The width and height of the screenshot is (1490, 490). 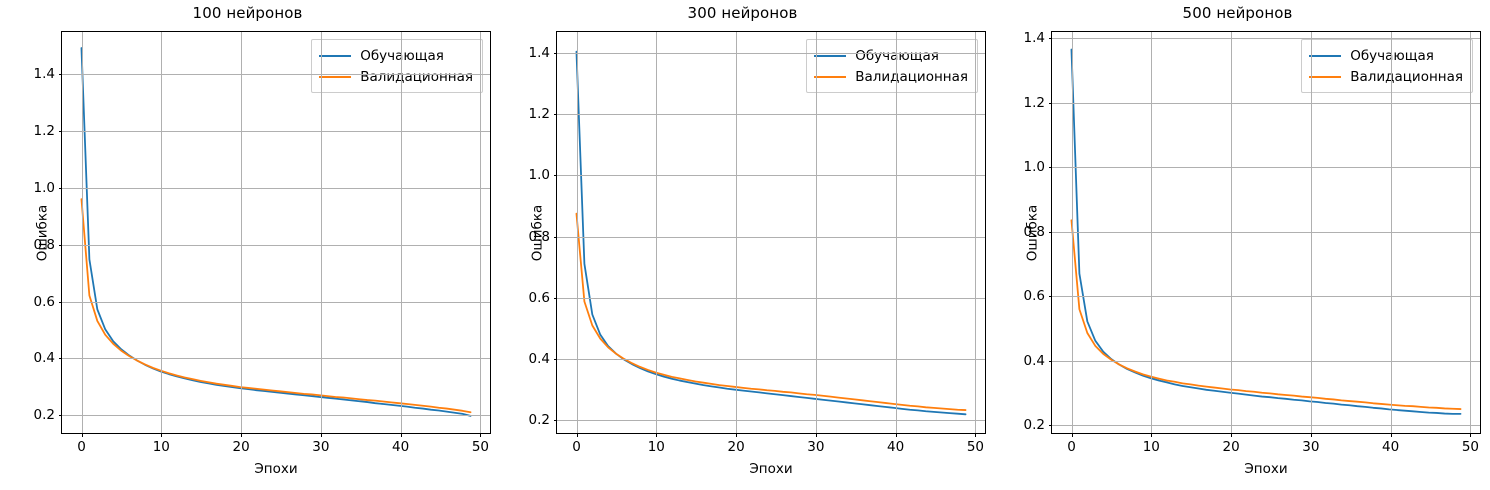 I want to click on legend-swatch-train, so click(x=830, y=55).